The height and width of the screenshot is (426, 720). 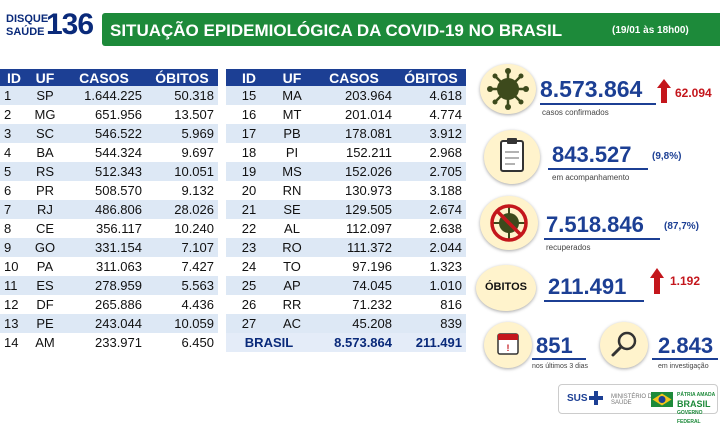 I want to click on cell-id: 20, so click(x=249, y=190).